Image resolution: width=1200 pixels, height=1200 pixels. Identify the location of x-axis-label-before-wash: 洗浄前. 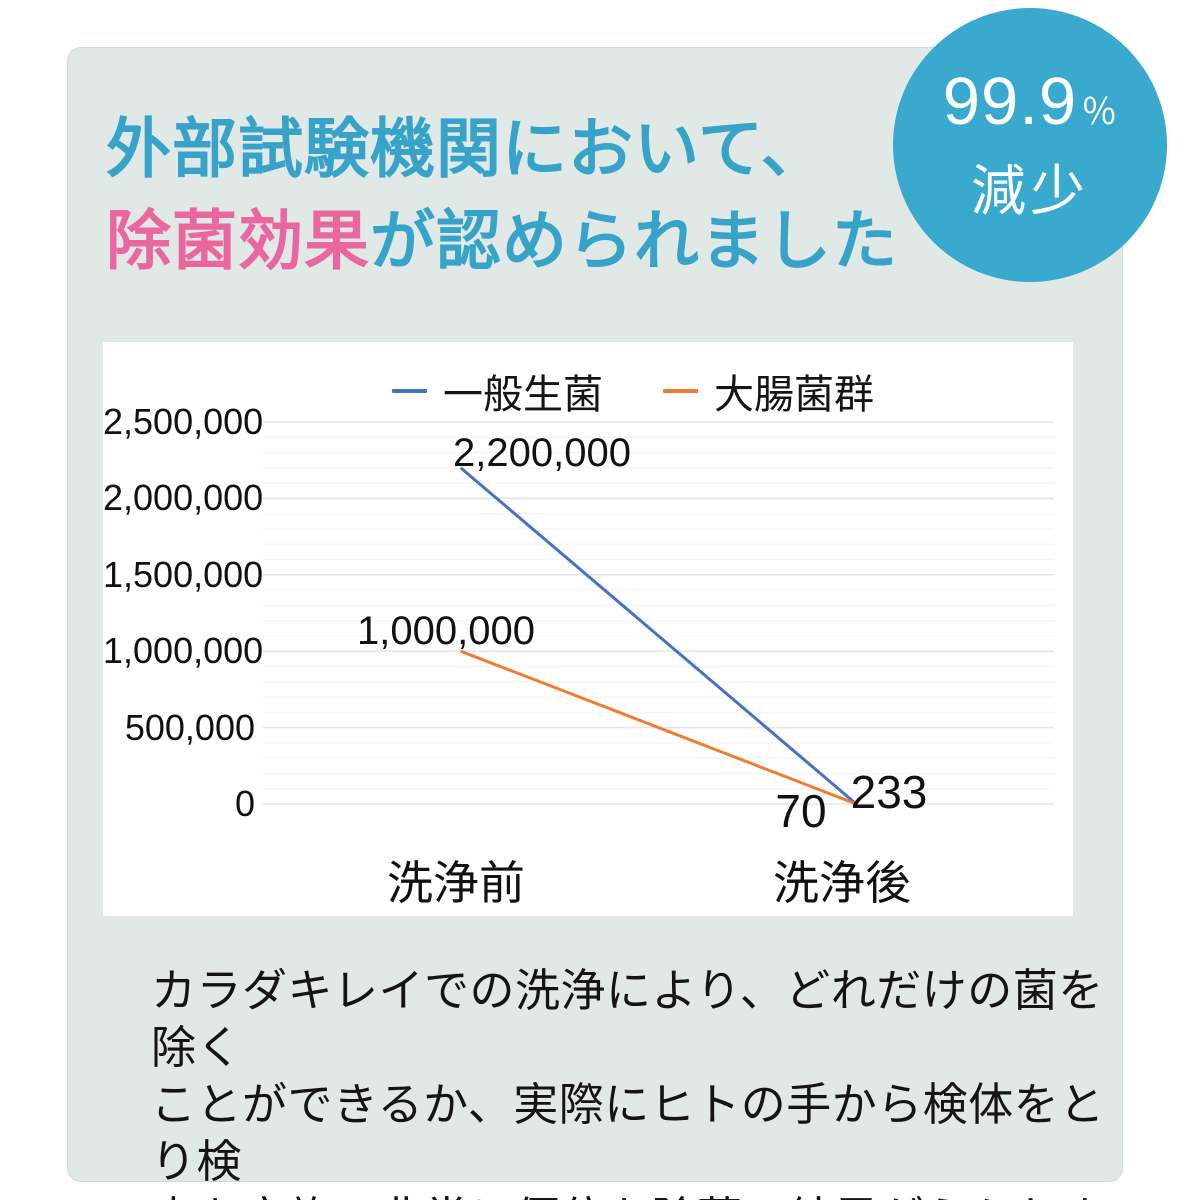
(456, 883).